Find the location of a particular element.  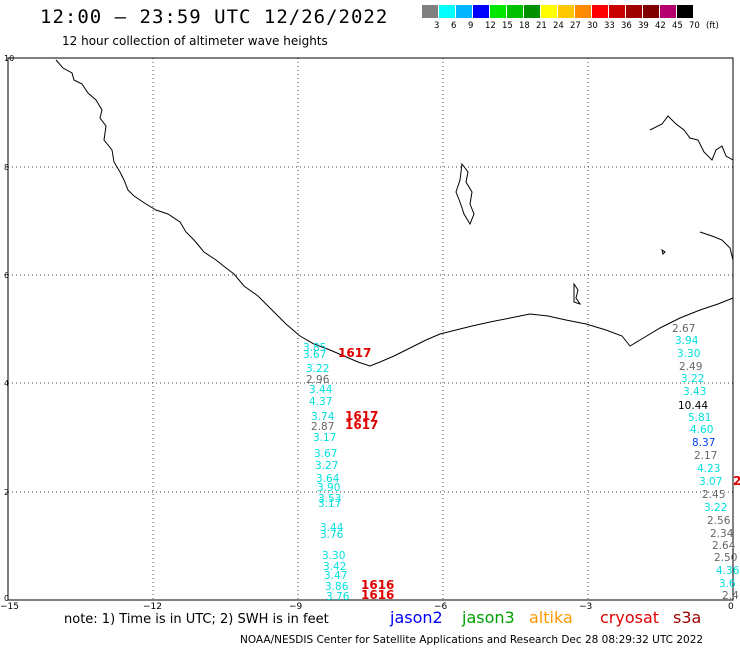

color-scale-label: 33 is located at coordinates (609, 26).